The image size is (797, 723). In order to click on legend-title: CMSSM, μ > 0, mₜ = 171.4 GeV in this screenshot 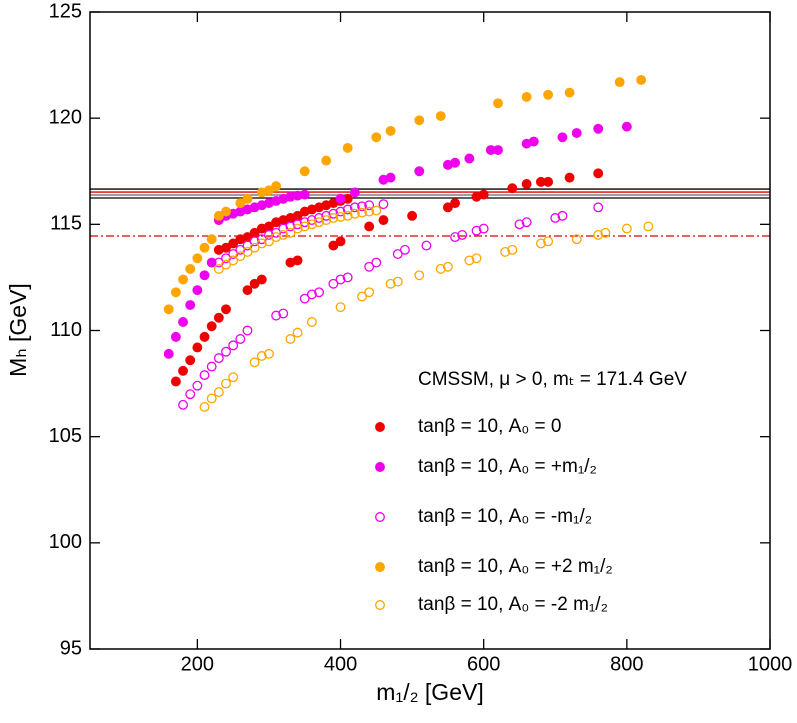, I will do `click(552, 379)`.